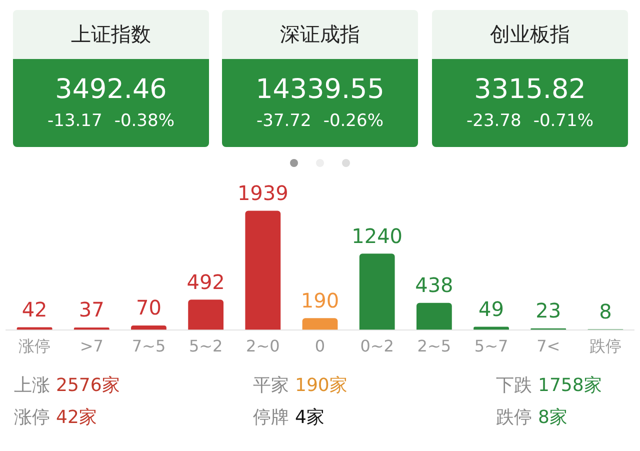 This screenshot has width=640, height=451. I want to click on text: 下跌, so click(514, 385).